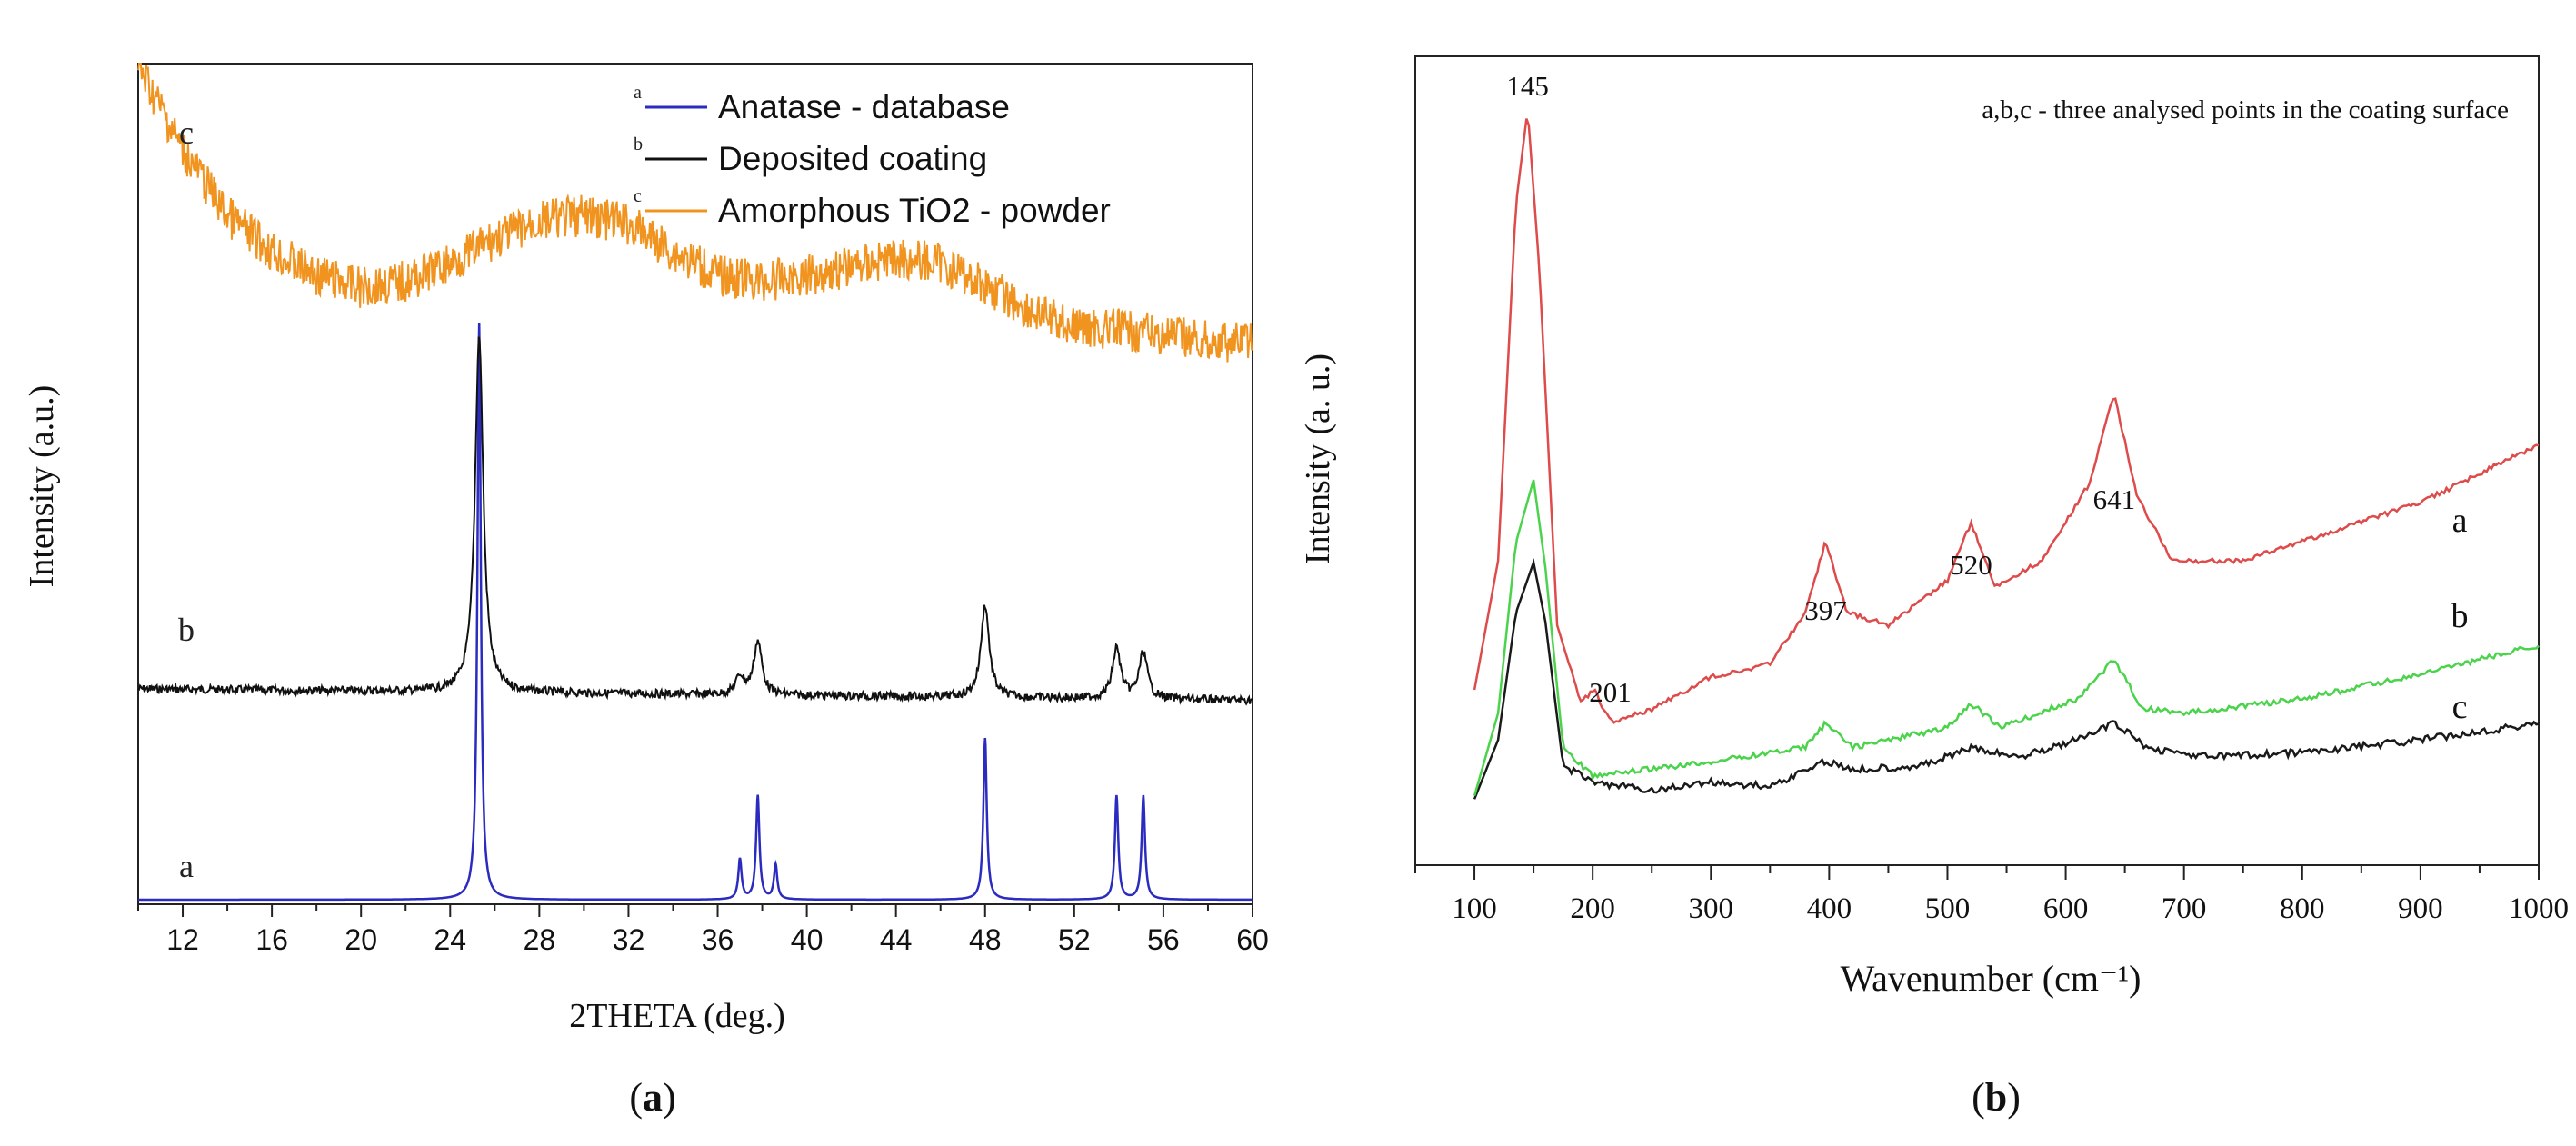 This screenshot has height=1146, width=2576. Describe the element at coordinates (2302, 908) in the screenshot. I see `panel-b-x-tick-label: 800` at that location.